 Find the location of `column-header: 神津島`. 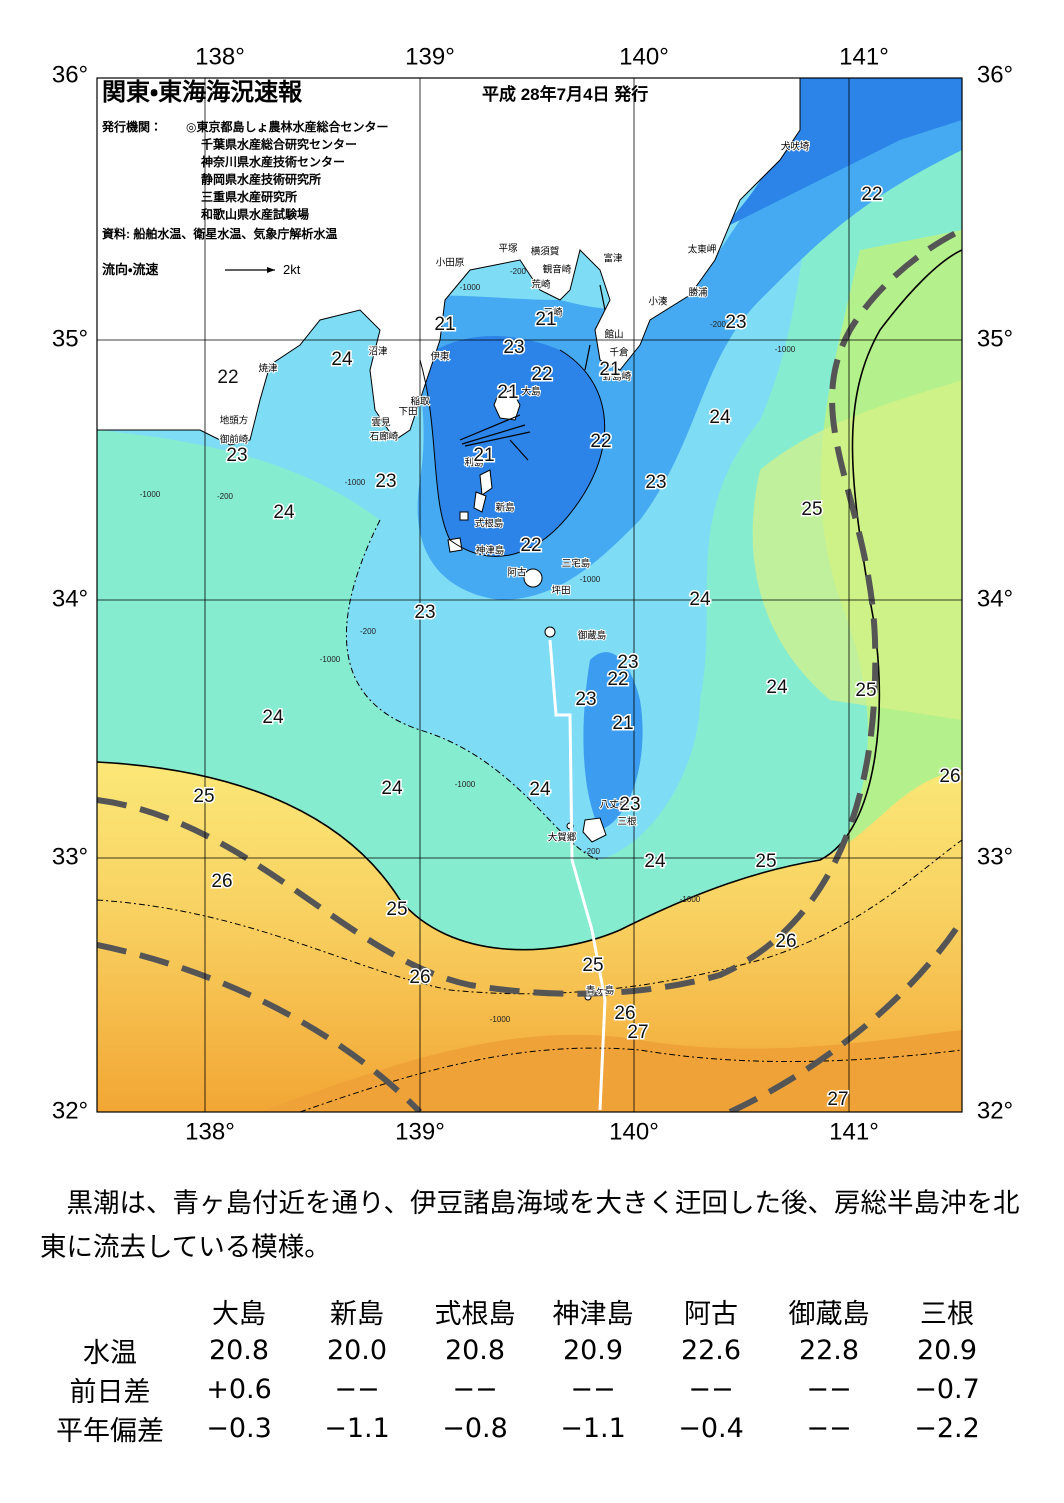

column-header: 神津島 is located at coordinates (593, 1314).